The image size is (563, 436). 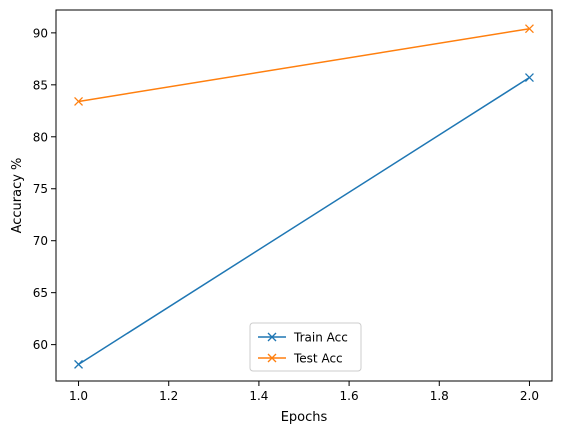 I want to click on x-tick-label: 1.0, so click(x=78, y=396).